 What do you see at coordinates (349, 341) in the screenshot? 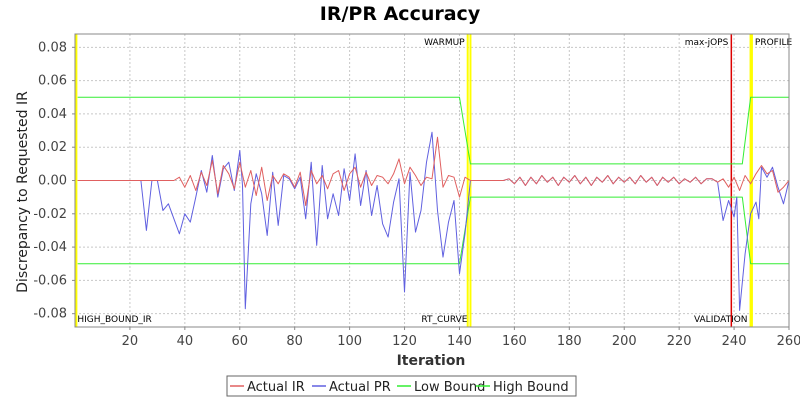
I see `x-tick-label: 100` at bounding box center [349, 341].